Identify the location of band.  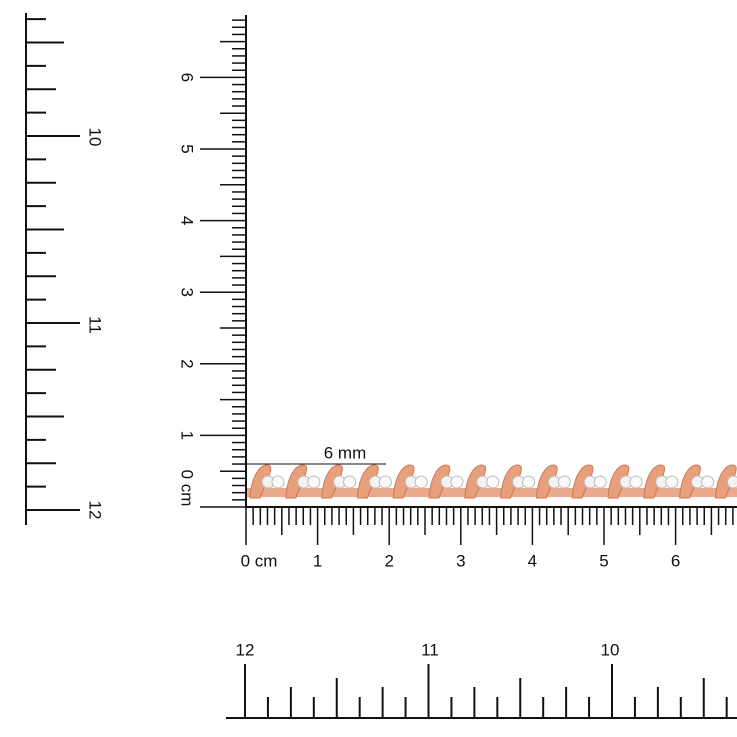
(491, 492).